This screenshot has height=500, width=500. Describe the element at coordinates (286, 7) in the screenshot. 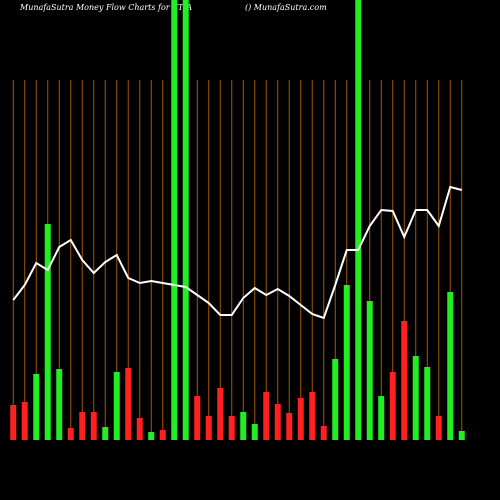

I see `chart-subtitle: () MunafaSutra.com` at that location.